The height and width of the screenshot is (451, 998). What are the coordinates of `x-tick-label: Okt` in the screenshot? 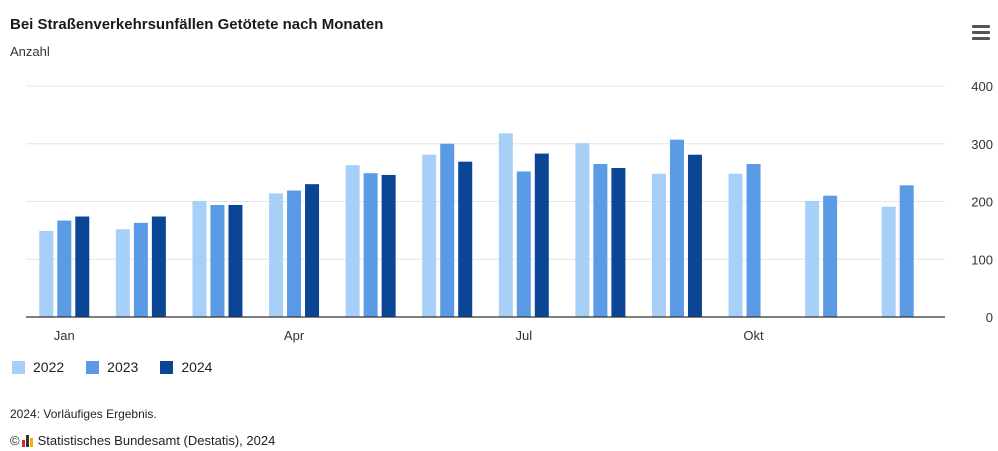 It's located at (753, 335).